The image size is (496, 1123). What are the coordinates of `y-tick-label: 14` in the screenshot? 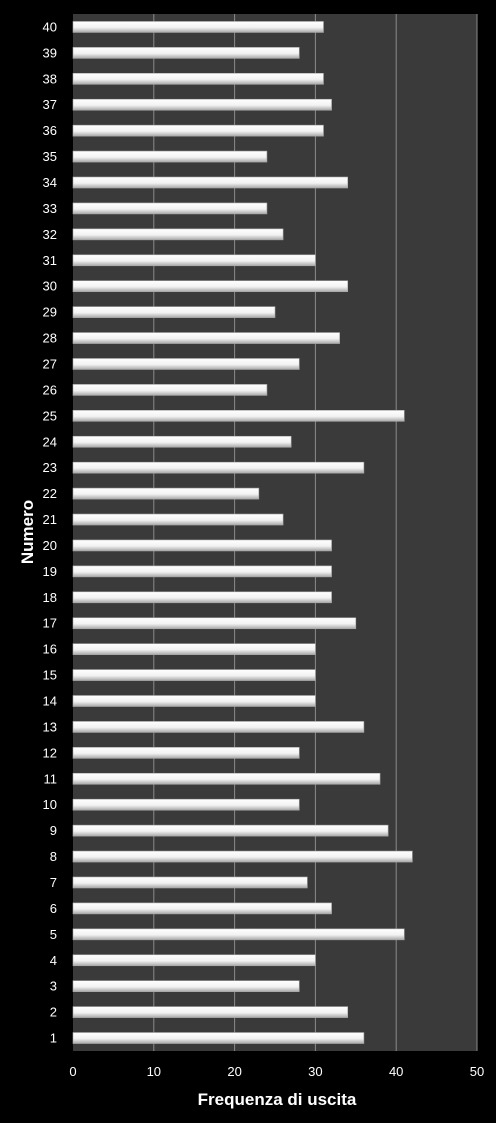 It's located at (50, 701).